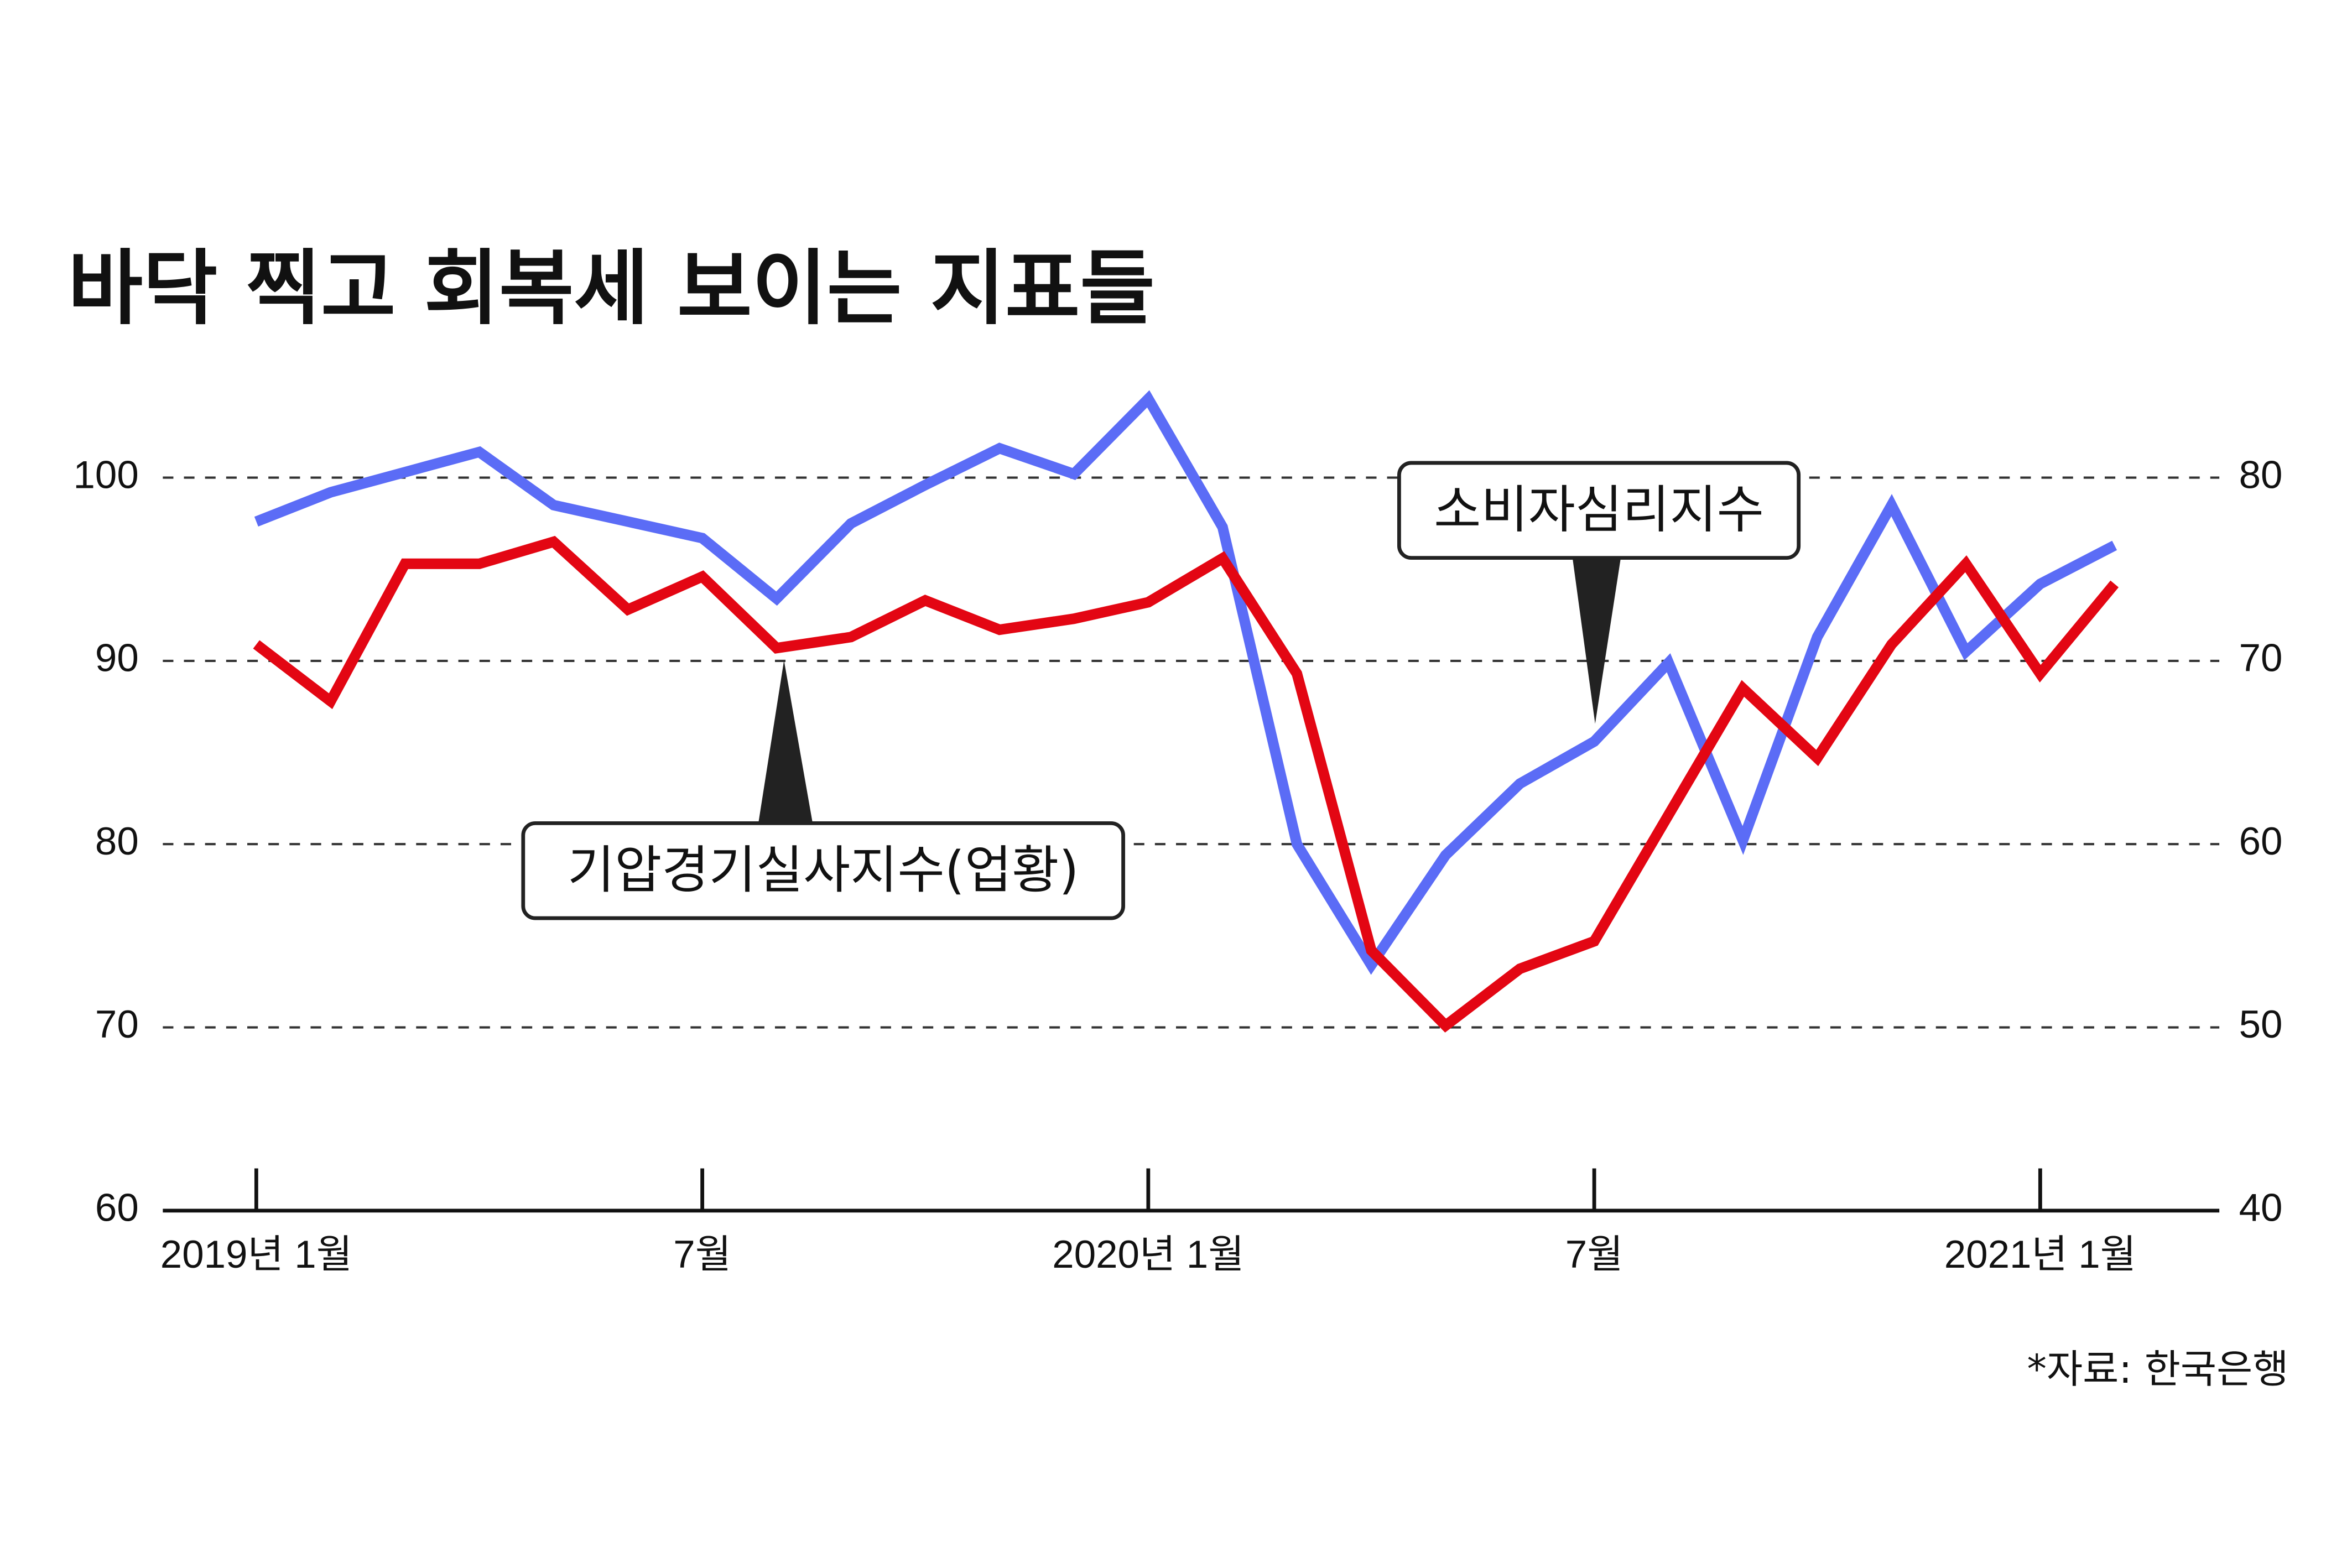 This screenshot has height=1568, width=2352. I want to click on y2-tick-label: 70, so click(2261, 658).